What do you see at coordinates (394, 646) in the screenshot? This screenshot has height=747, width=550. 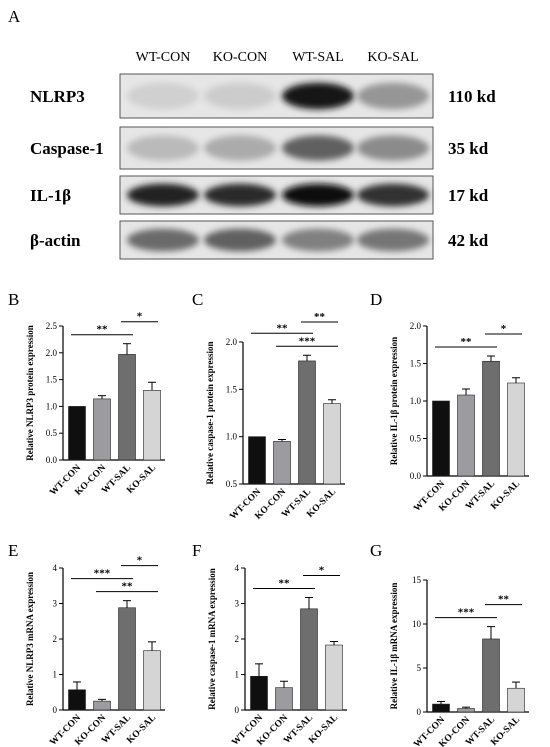 I see `y-axis-label: Relative IL-1β mRNA expression` at bounding box center [394, 646].